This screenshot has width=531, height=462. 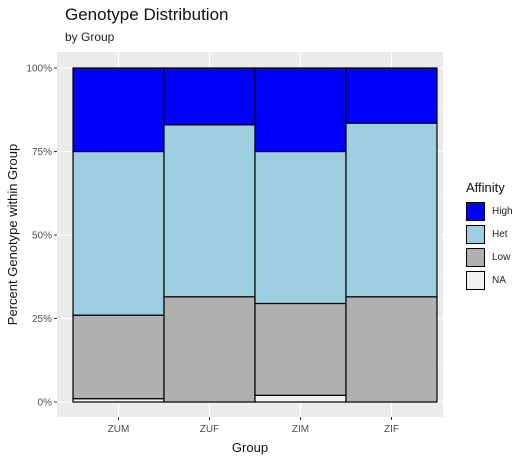 What do you see at coordinates (300, 110) in the screenshot?
I see `bar-segment-zim-high` at bounding box center [300, 110].